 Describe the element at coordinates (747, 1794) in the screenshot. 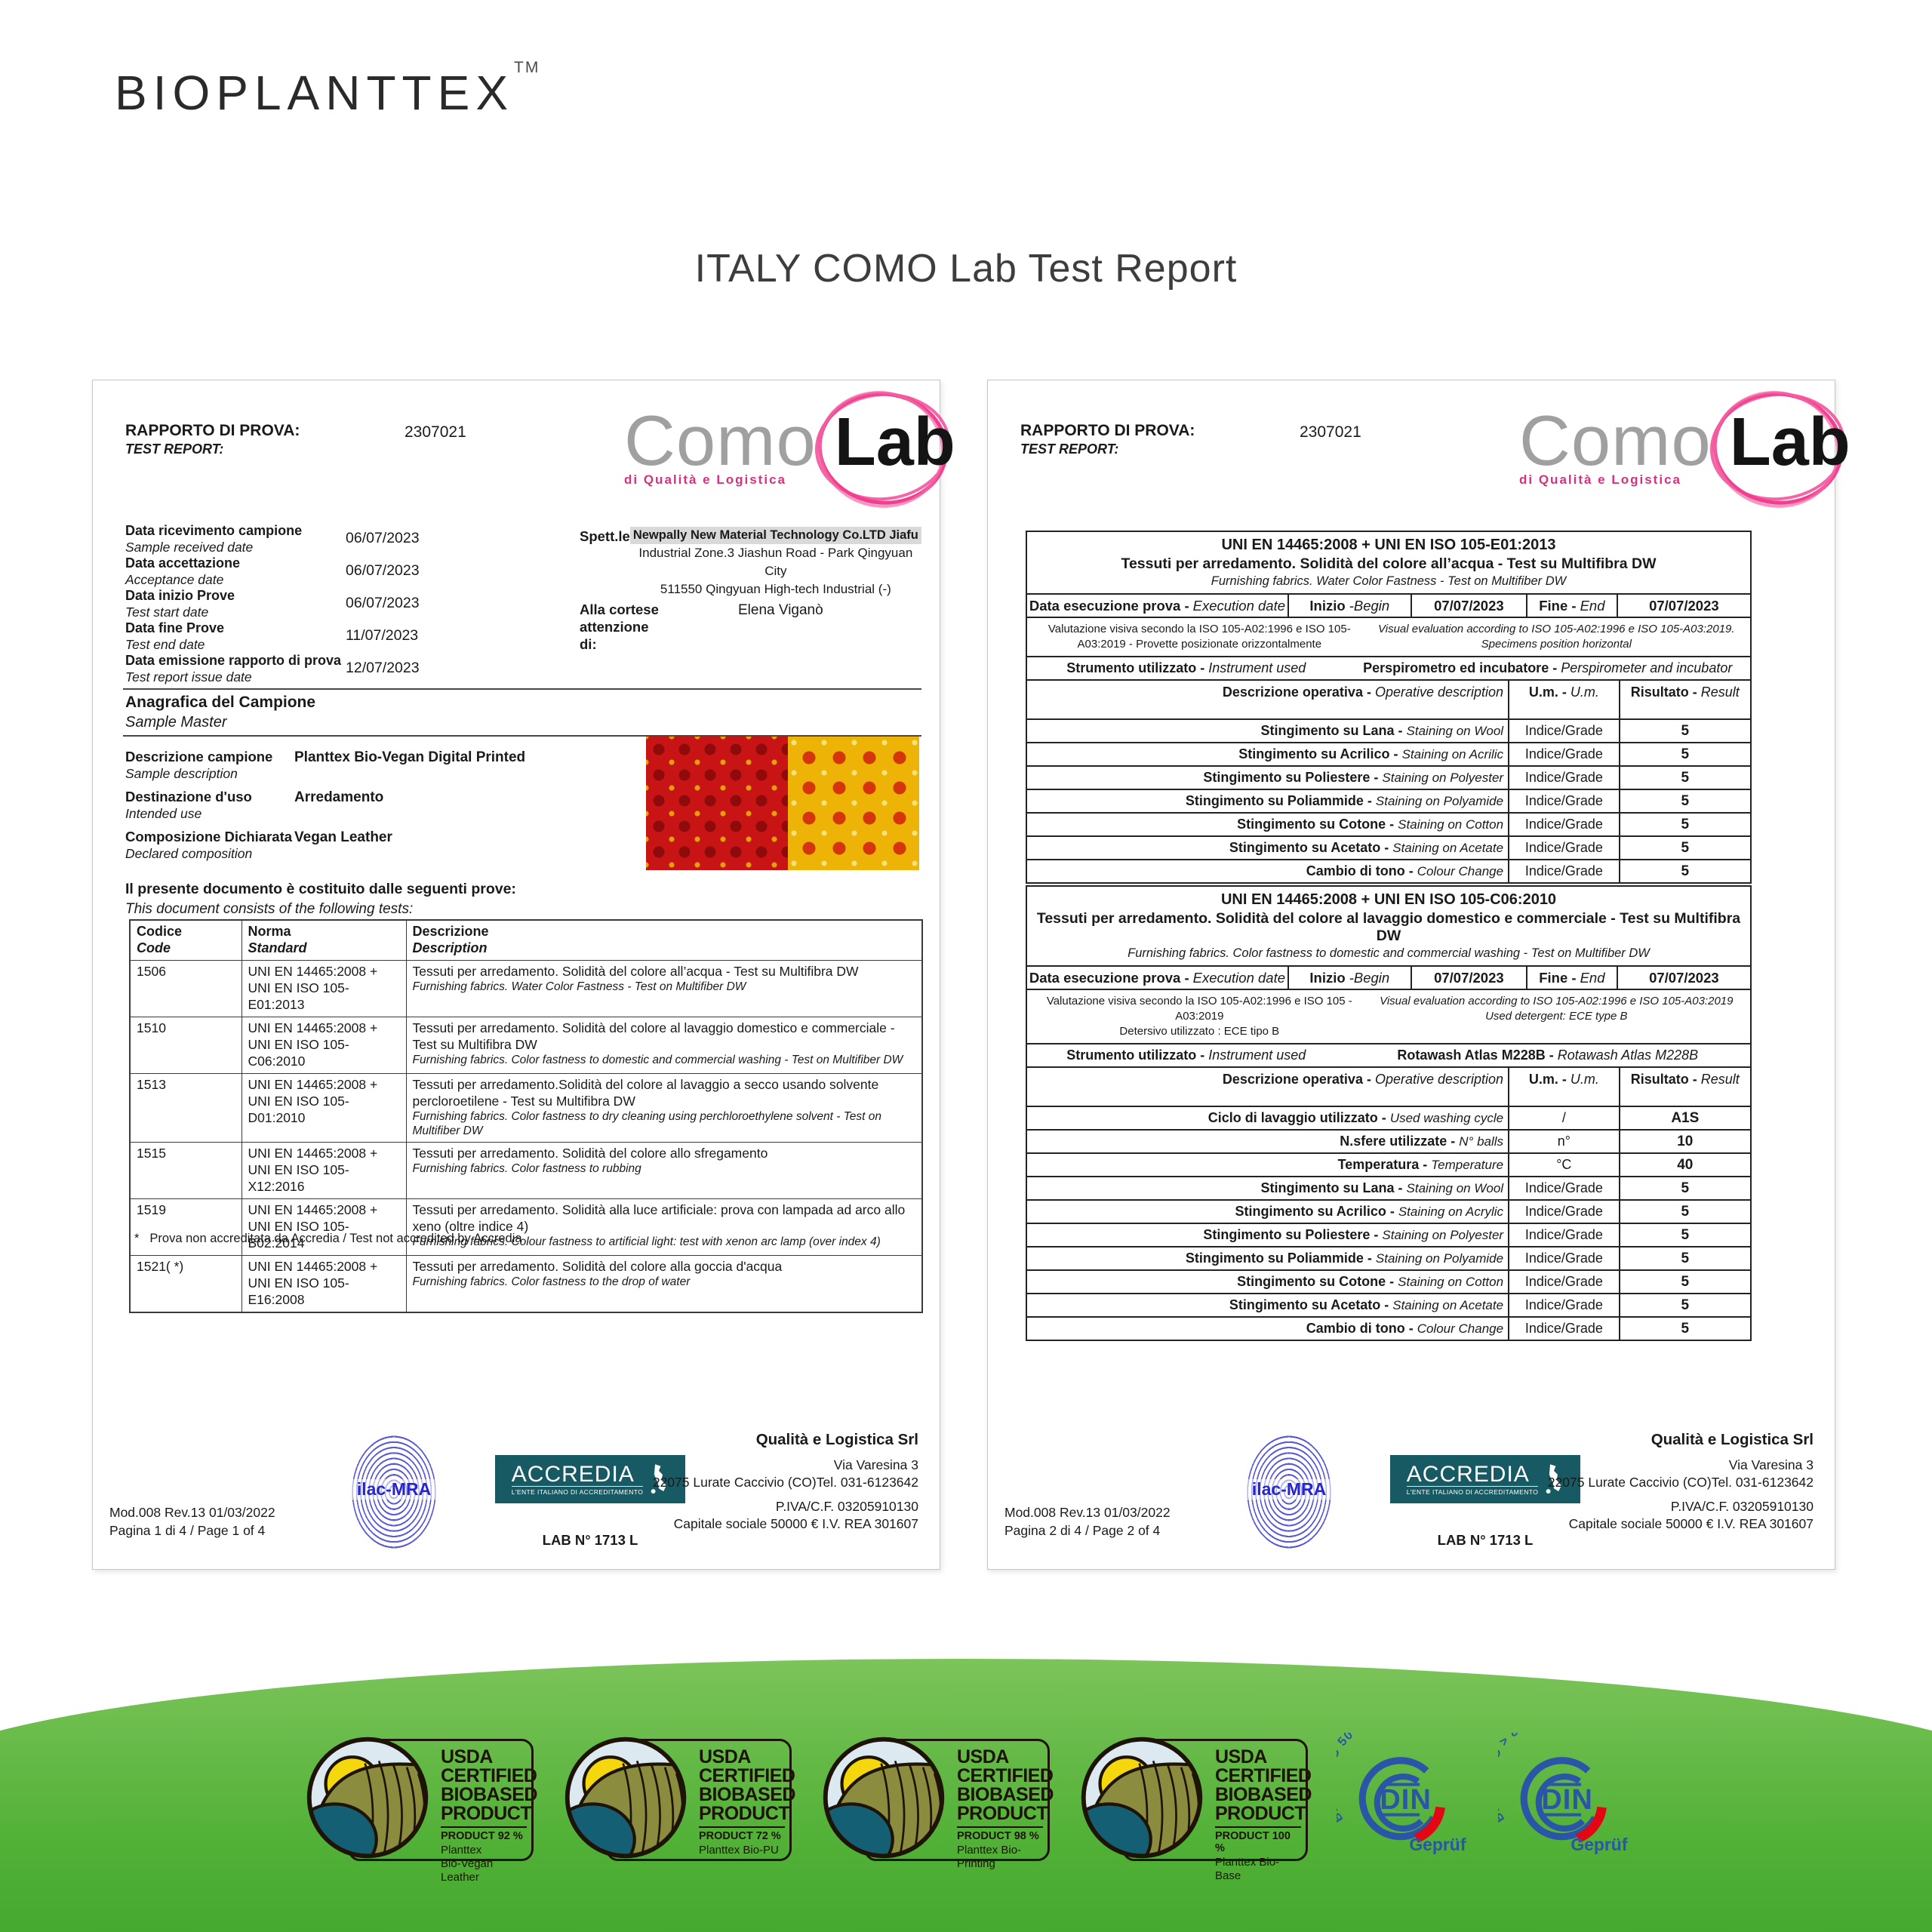

I see `usda-line-3: BIOBASED` at that location.